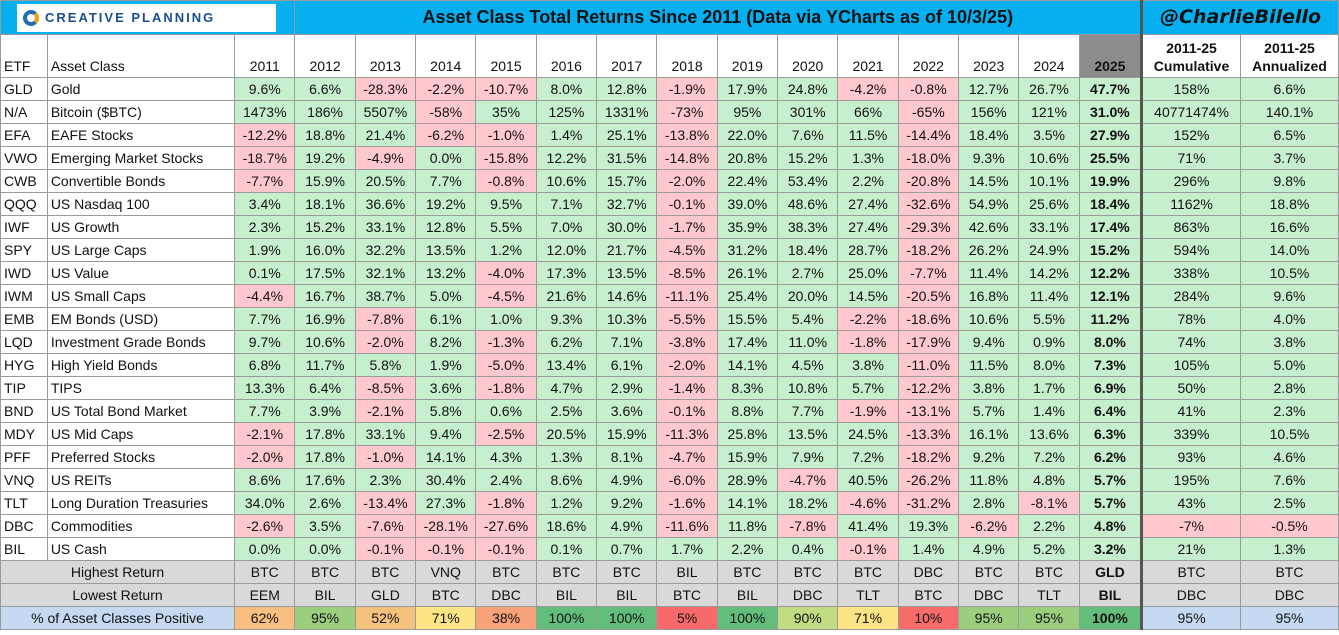 The width and height of the screenshot is (1339, 635). Describe the element at coordinates (1110, 181) in the screenshot. I see `return-cell: 19.9%` at that location.